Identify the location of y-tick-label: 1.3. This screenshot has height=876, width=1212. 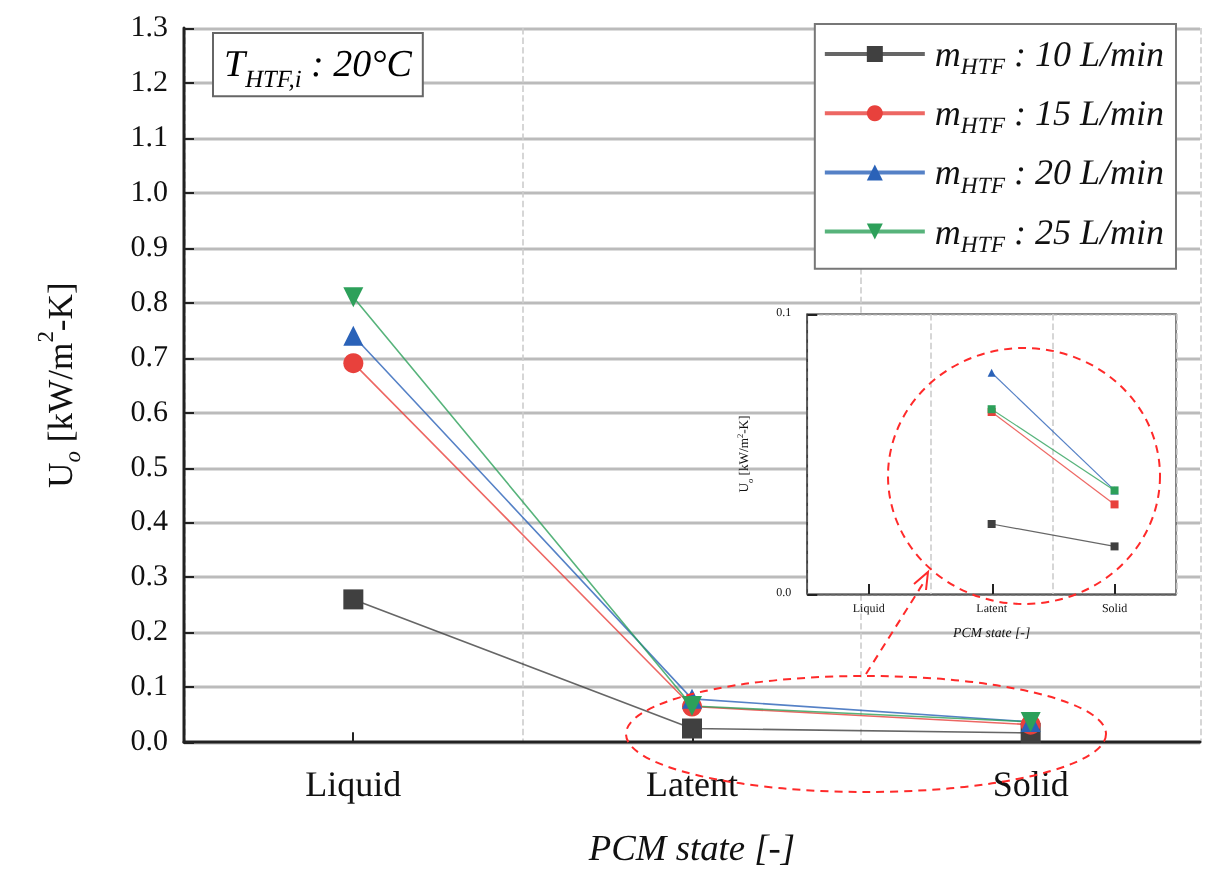
(149, 28).